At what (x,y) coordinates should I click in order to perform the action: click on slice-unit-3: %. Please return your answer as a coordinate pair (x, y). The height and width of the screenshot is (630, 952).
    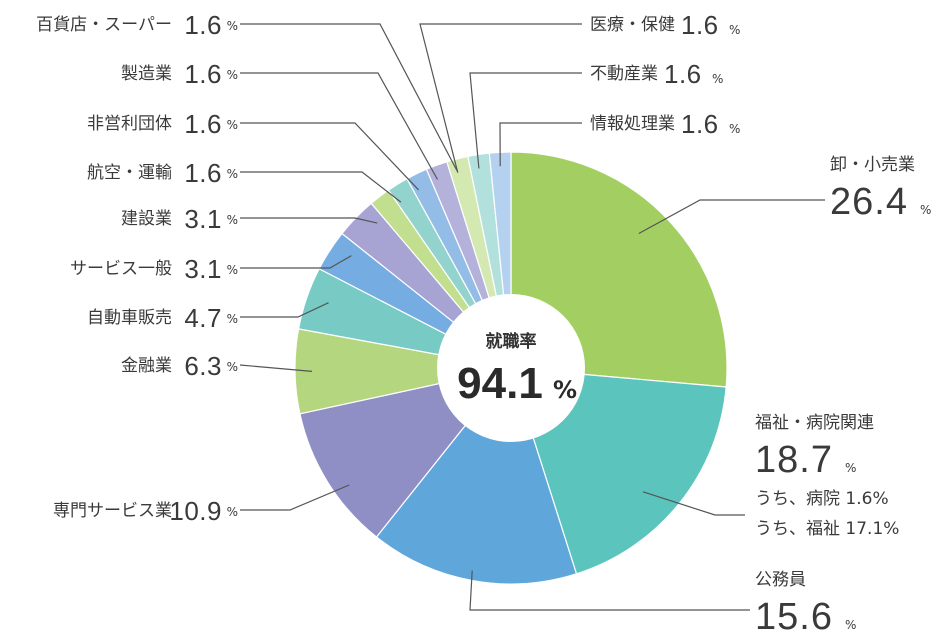
    Looking at the image, I should click on (232, 512).